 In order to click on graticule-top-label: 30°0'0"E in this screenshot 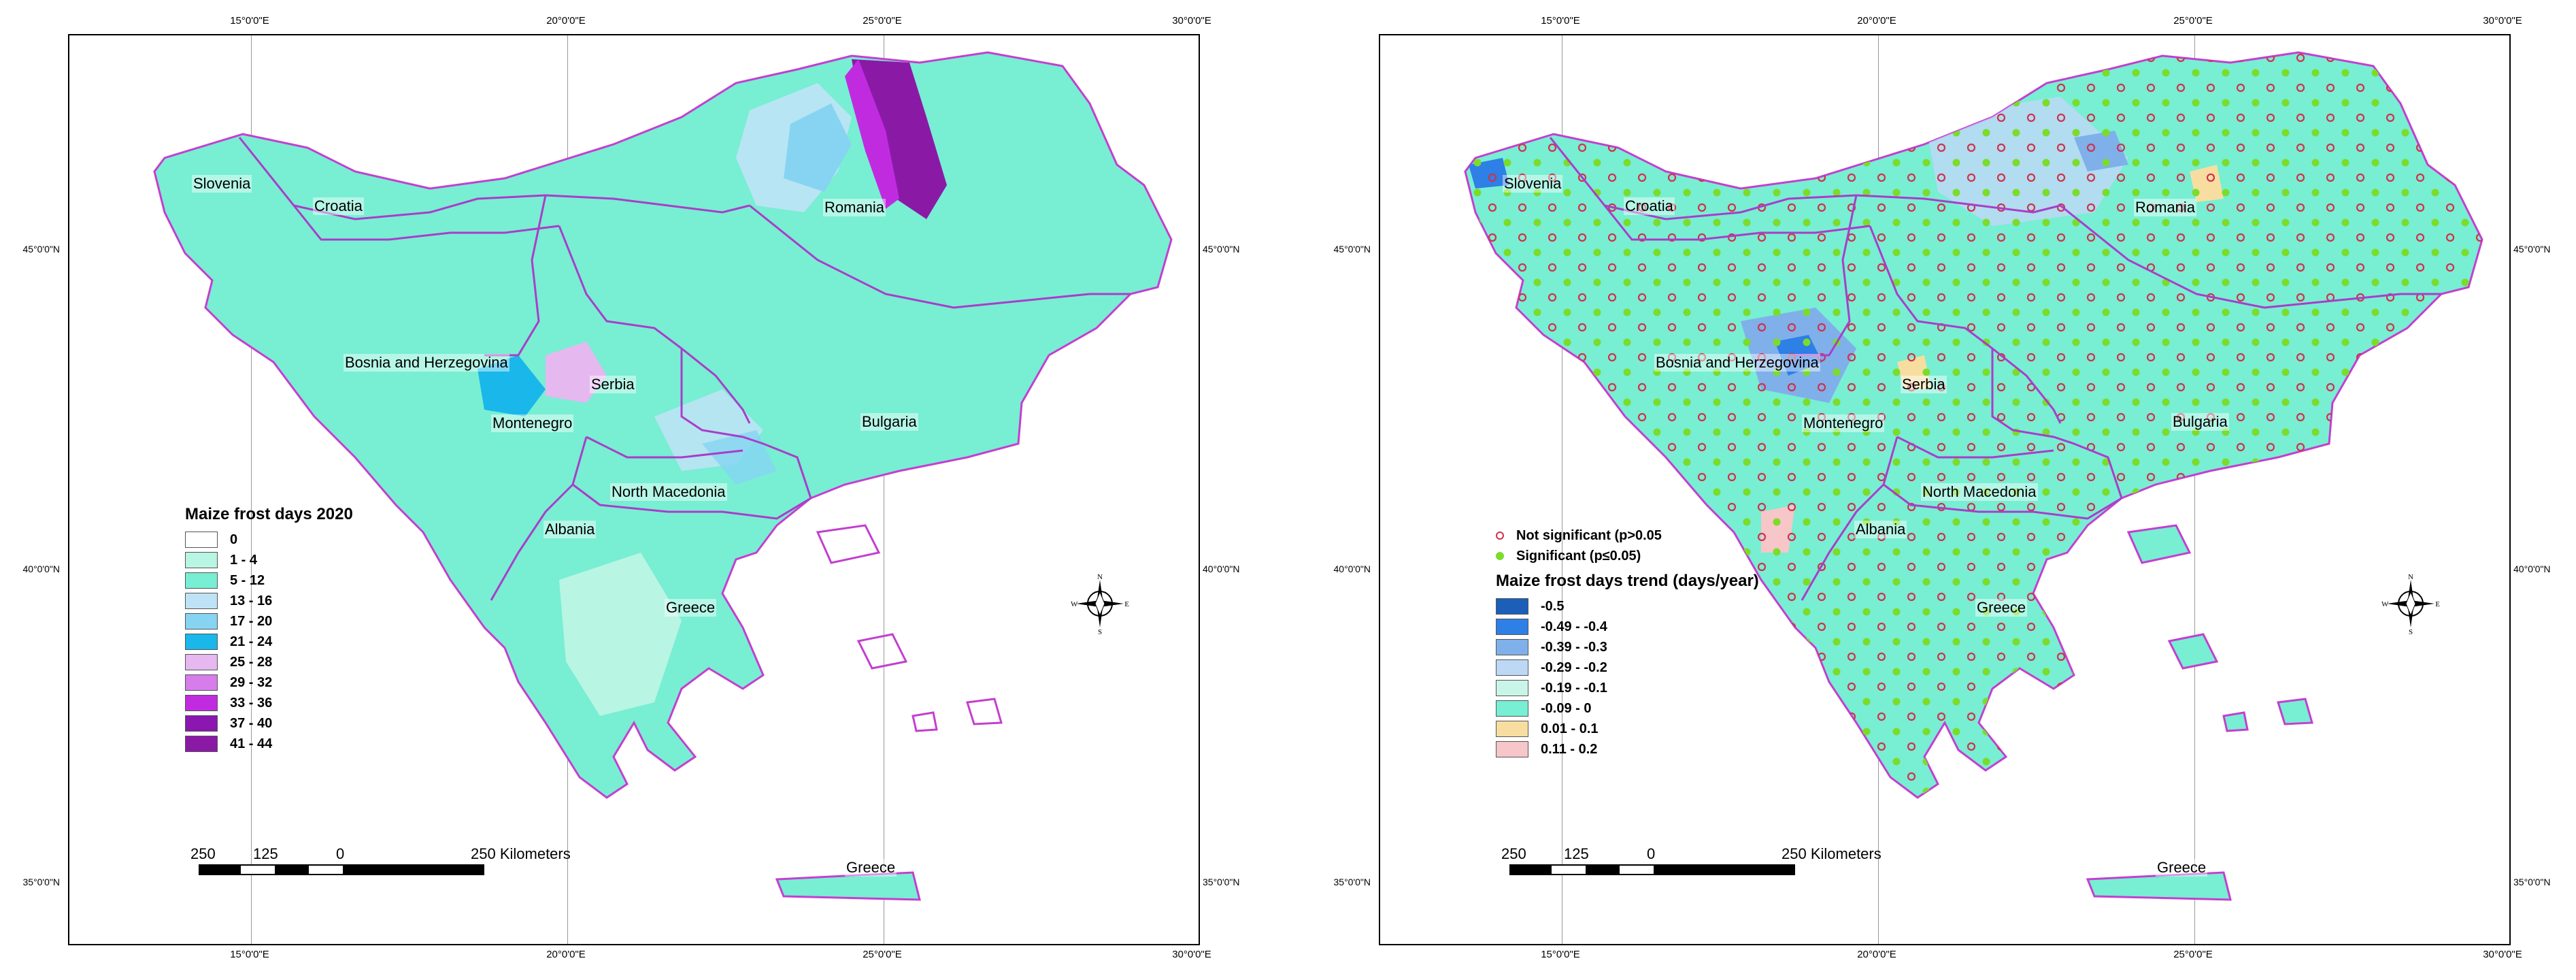, I will do `click(2502, 21)`.